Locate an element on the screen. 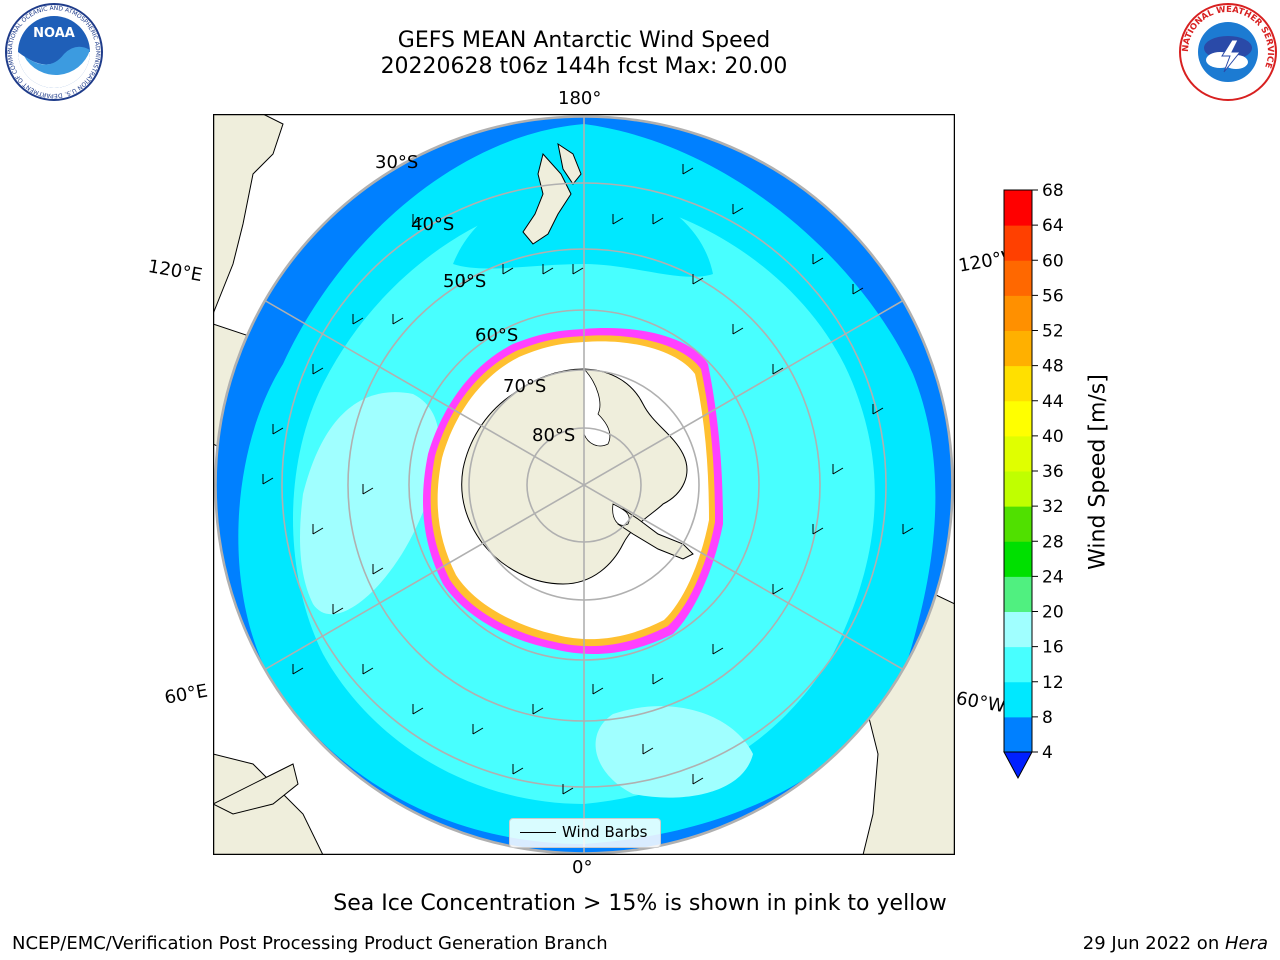 This screenshot has width=1280, height=960. credit-right: 29 Jun 2022 on Hera is located at coordinates (1175, 943).